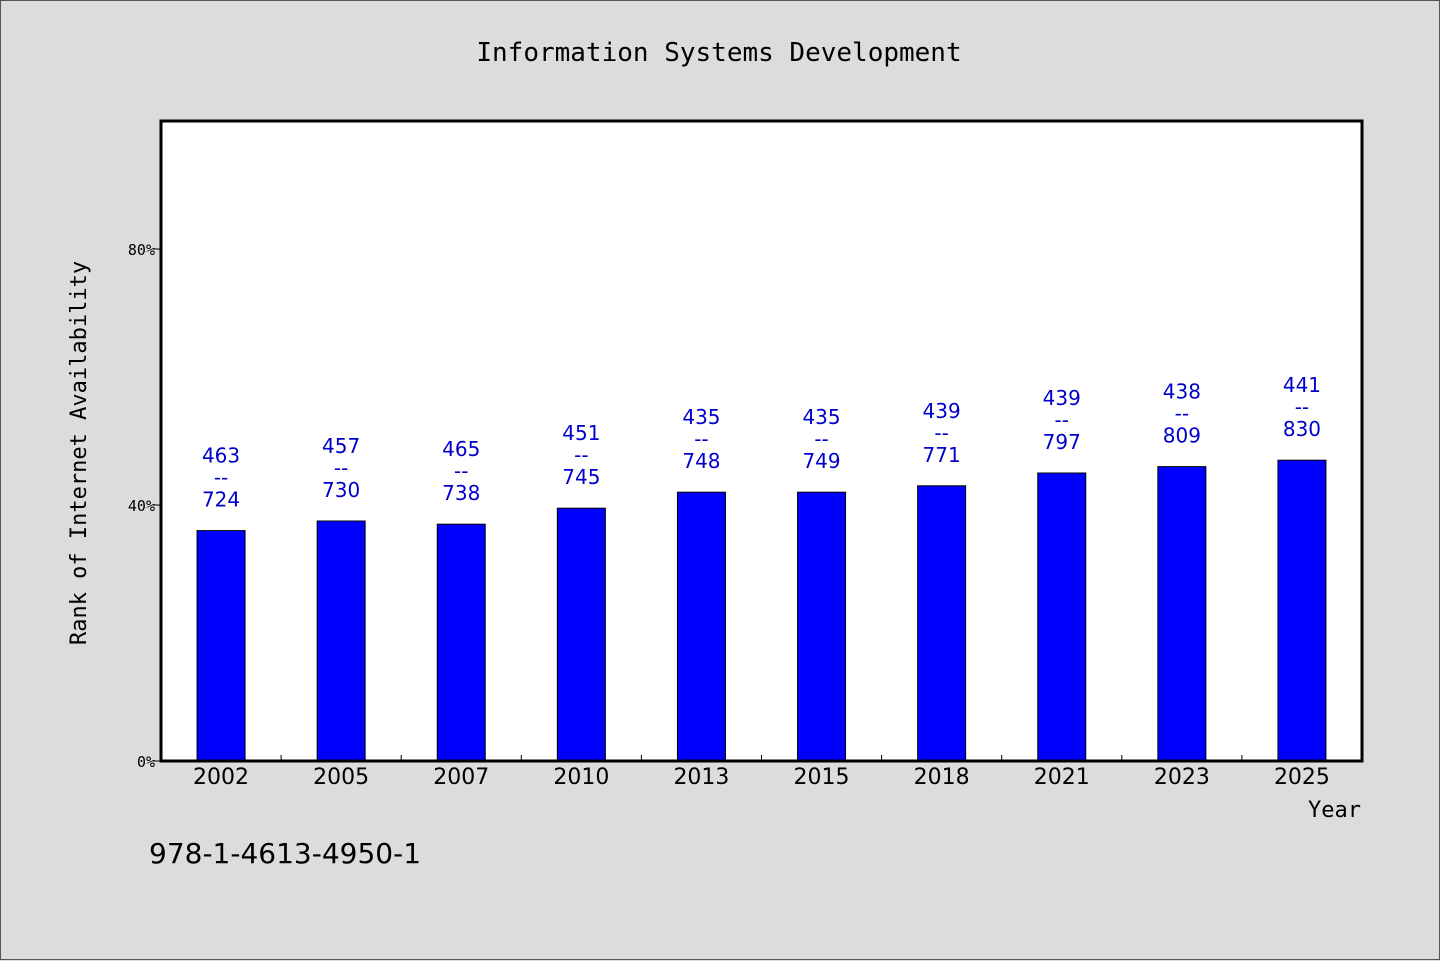  What do you see at coordinates (221, 456) in the screenshot?
I see `data-label-2002-0: 463` at bounding box center [221, 456].